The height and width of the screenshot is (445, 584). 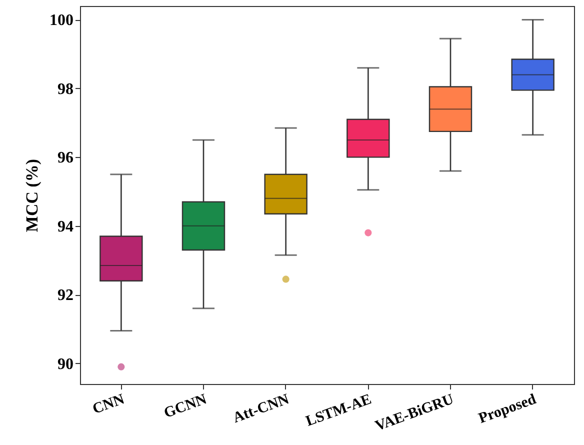 What do you see at coordinates (186, 406) in the screenshot?
I see `x-tick-label: GCNN` at bounding box center [186, 406].